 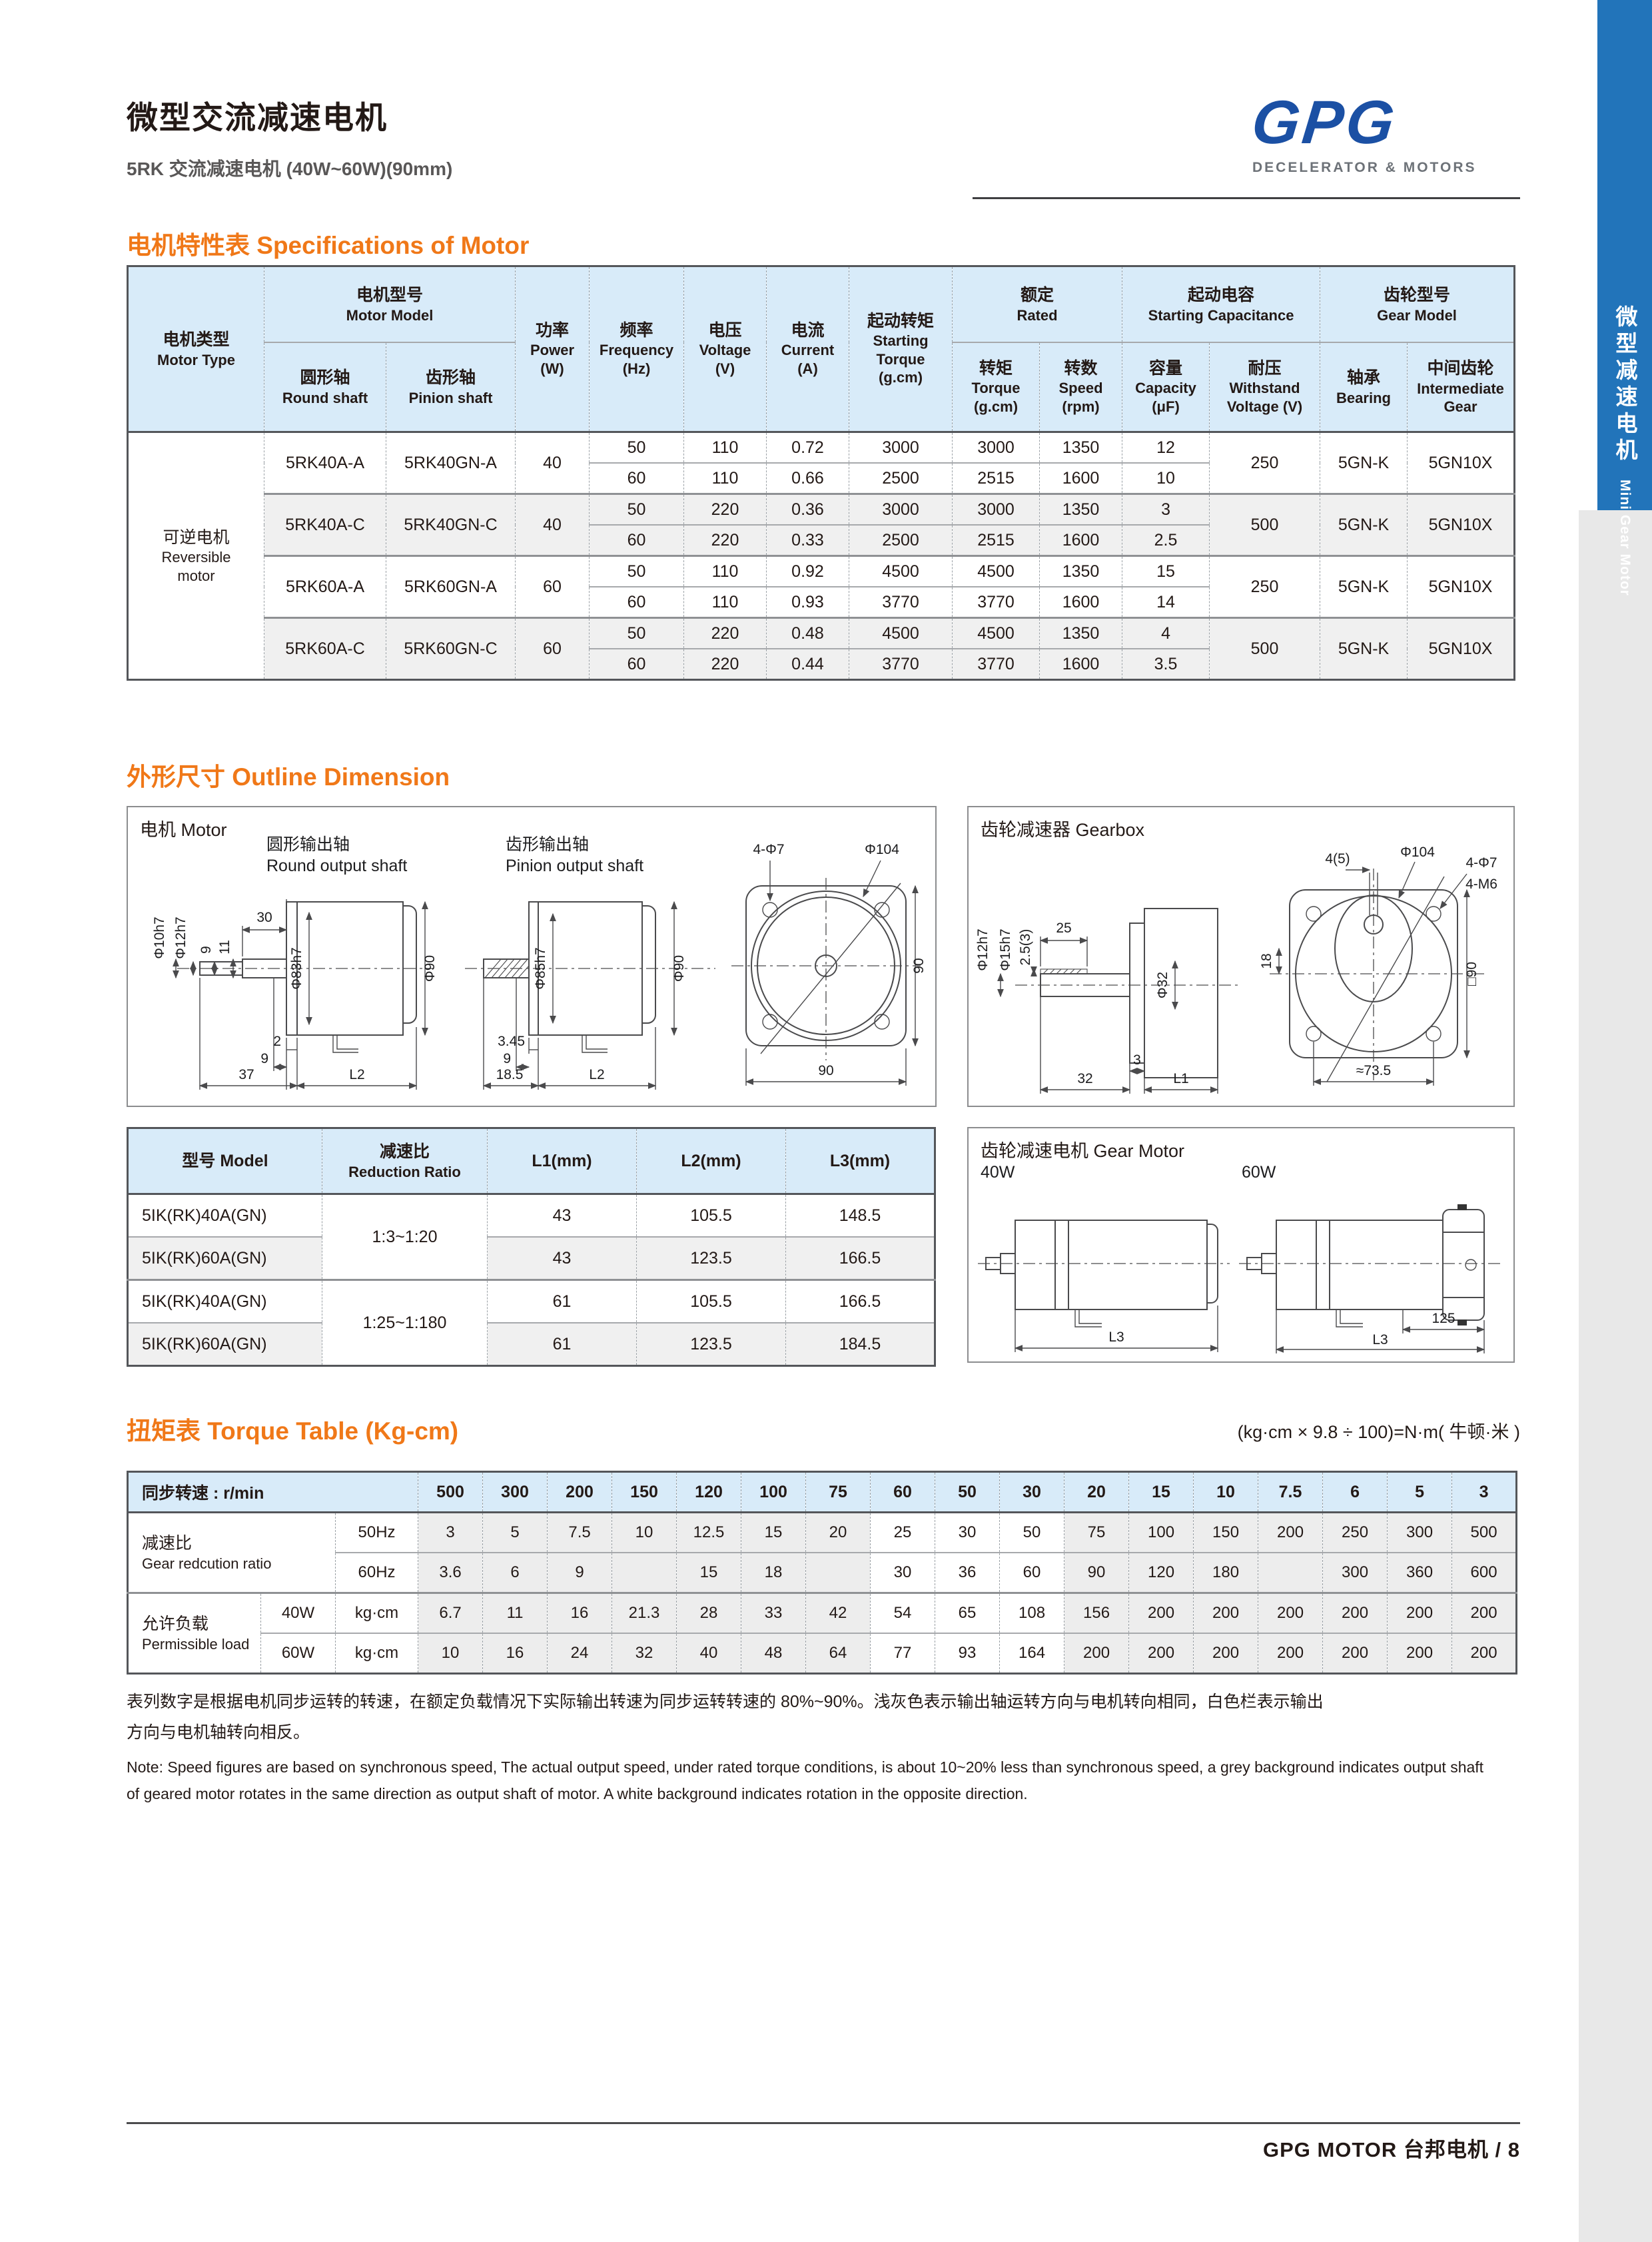 I want to click on cell: 93, so click(x=967, y=1653).